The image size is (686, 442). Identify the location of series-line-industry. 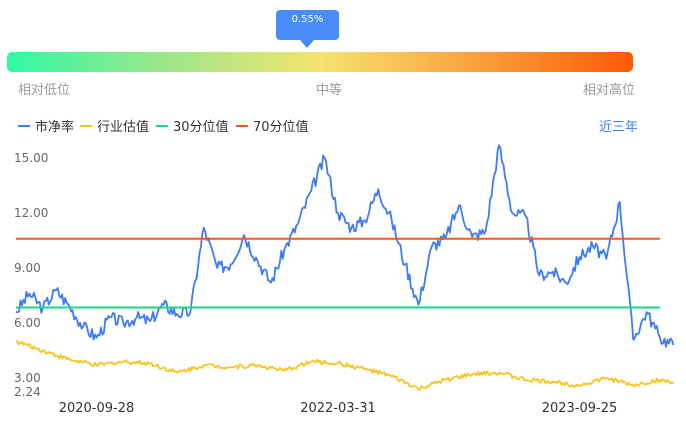
(345, 365).